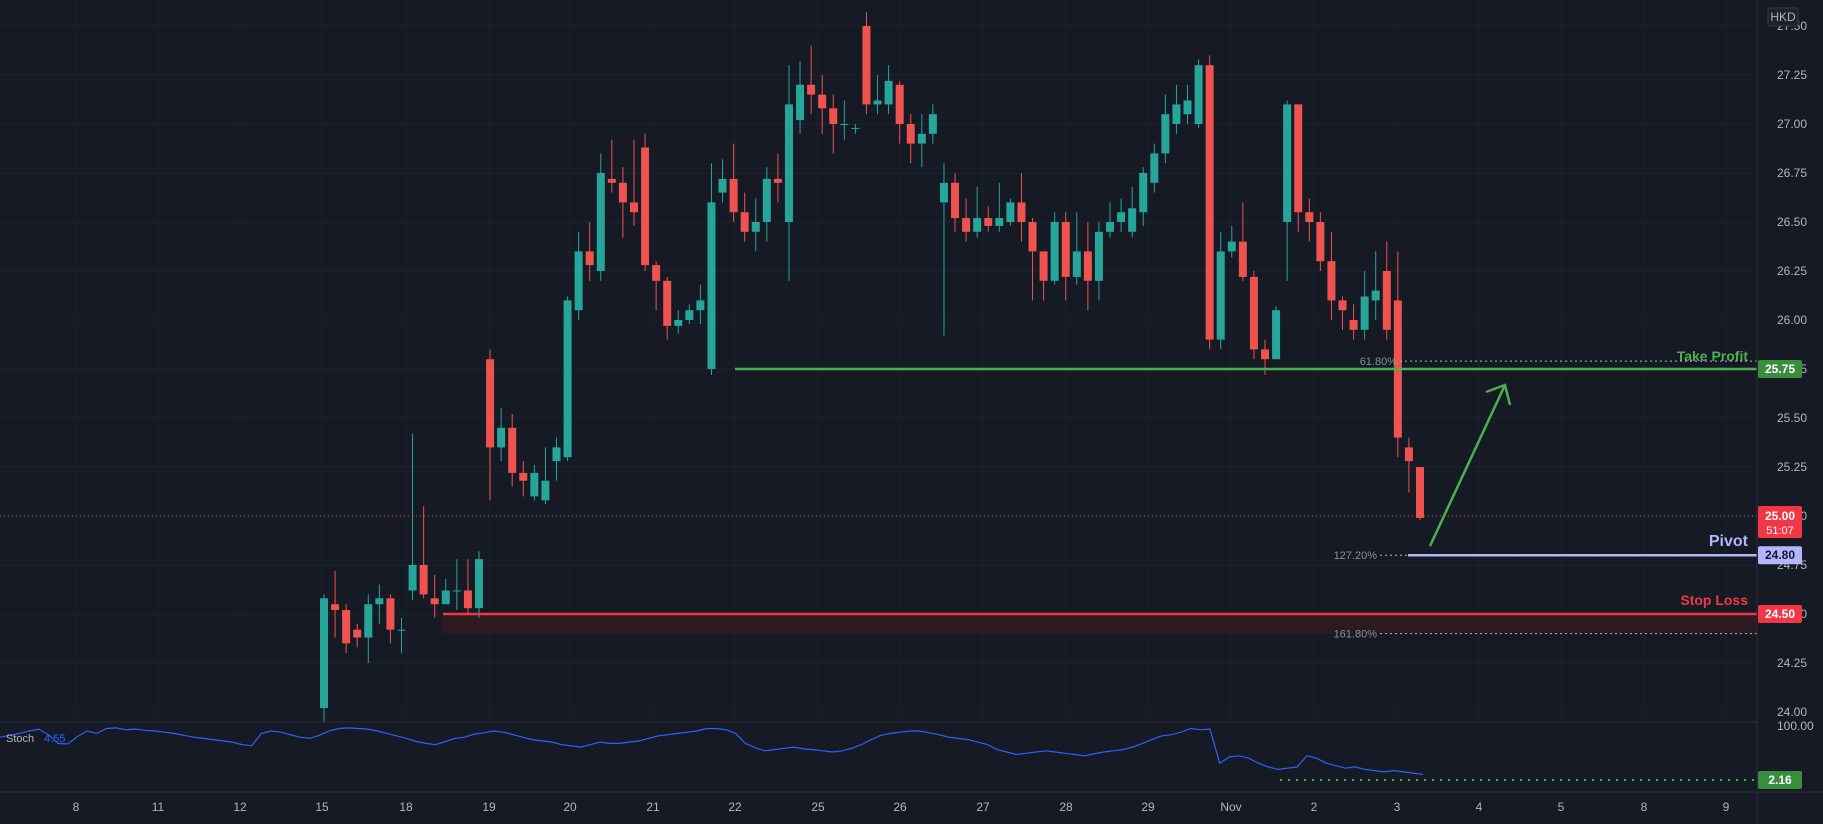 This screenshot has width=1823, height=824. I want to click on fib-levels: 61.80% 127.20% 161.80%, so click(1545, 498).